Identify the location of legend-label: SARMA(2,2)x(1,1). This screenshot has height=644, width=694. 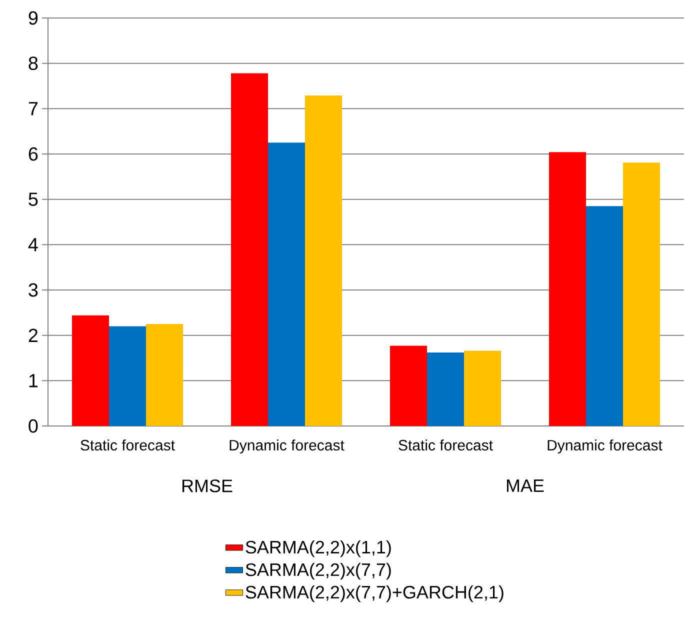
(318, 549).